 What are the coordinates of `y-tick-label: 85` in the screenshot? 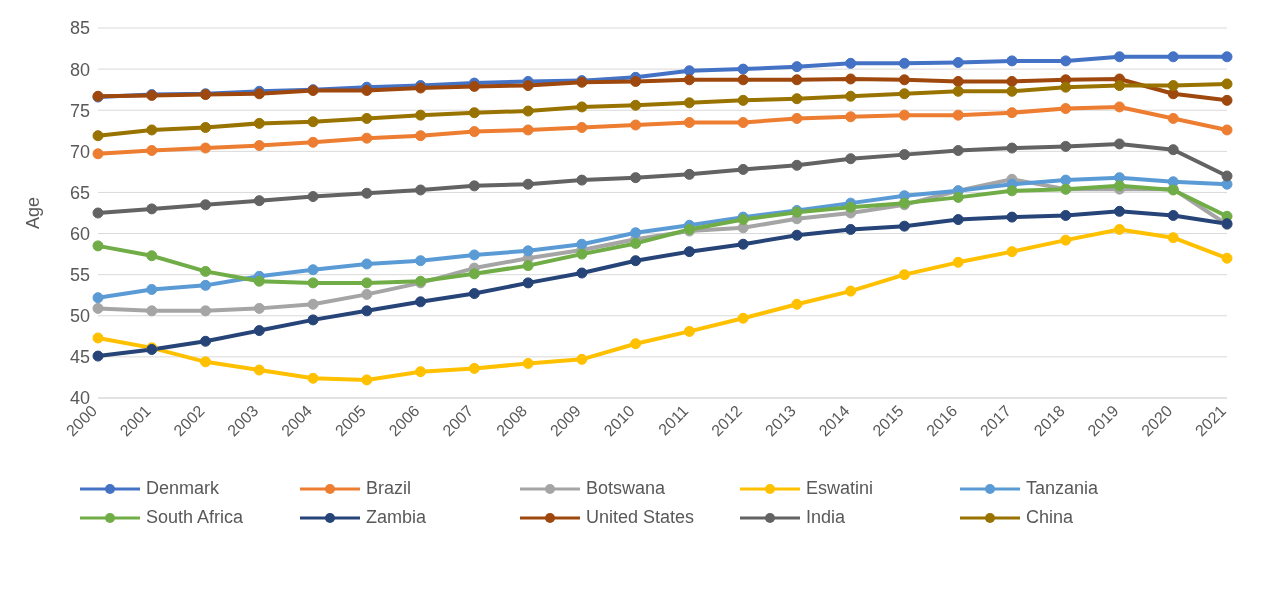 It's located at (79, 28).